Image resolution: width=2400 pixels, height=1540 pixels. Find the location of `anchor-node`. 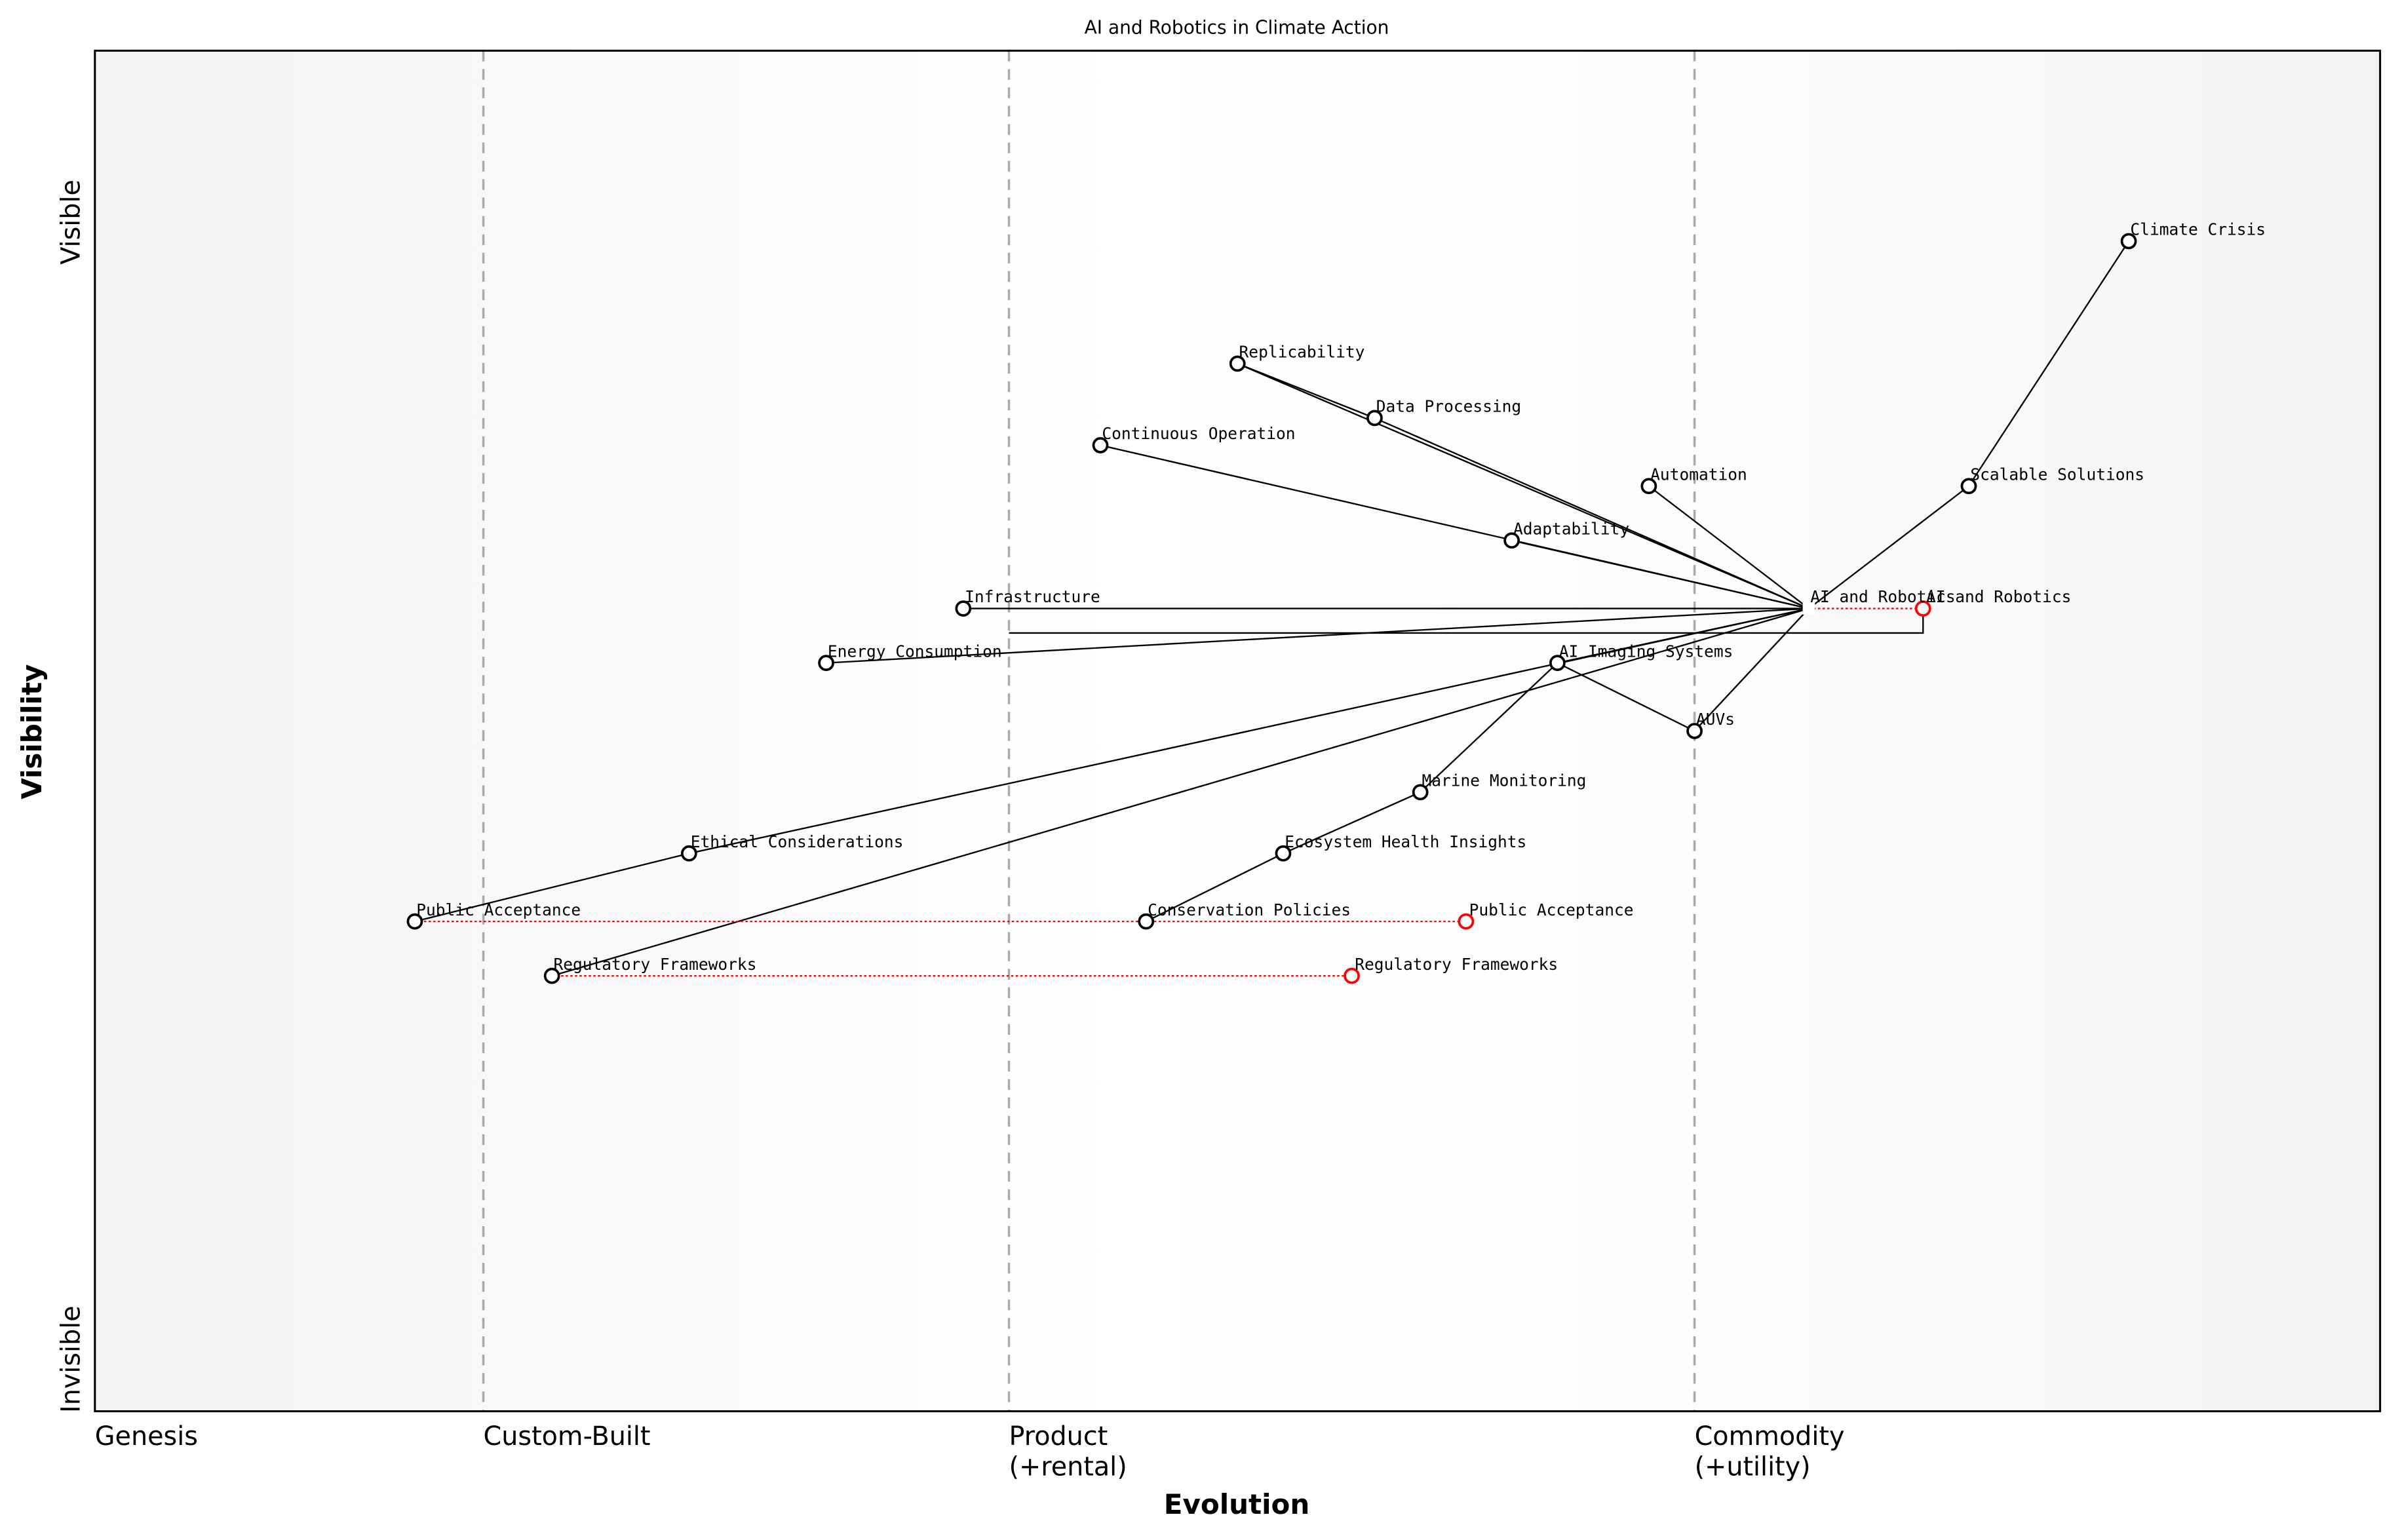

anchor-node is located at coordinates (1808, 608).